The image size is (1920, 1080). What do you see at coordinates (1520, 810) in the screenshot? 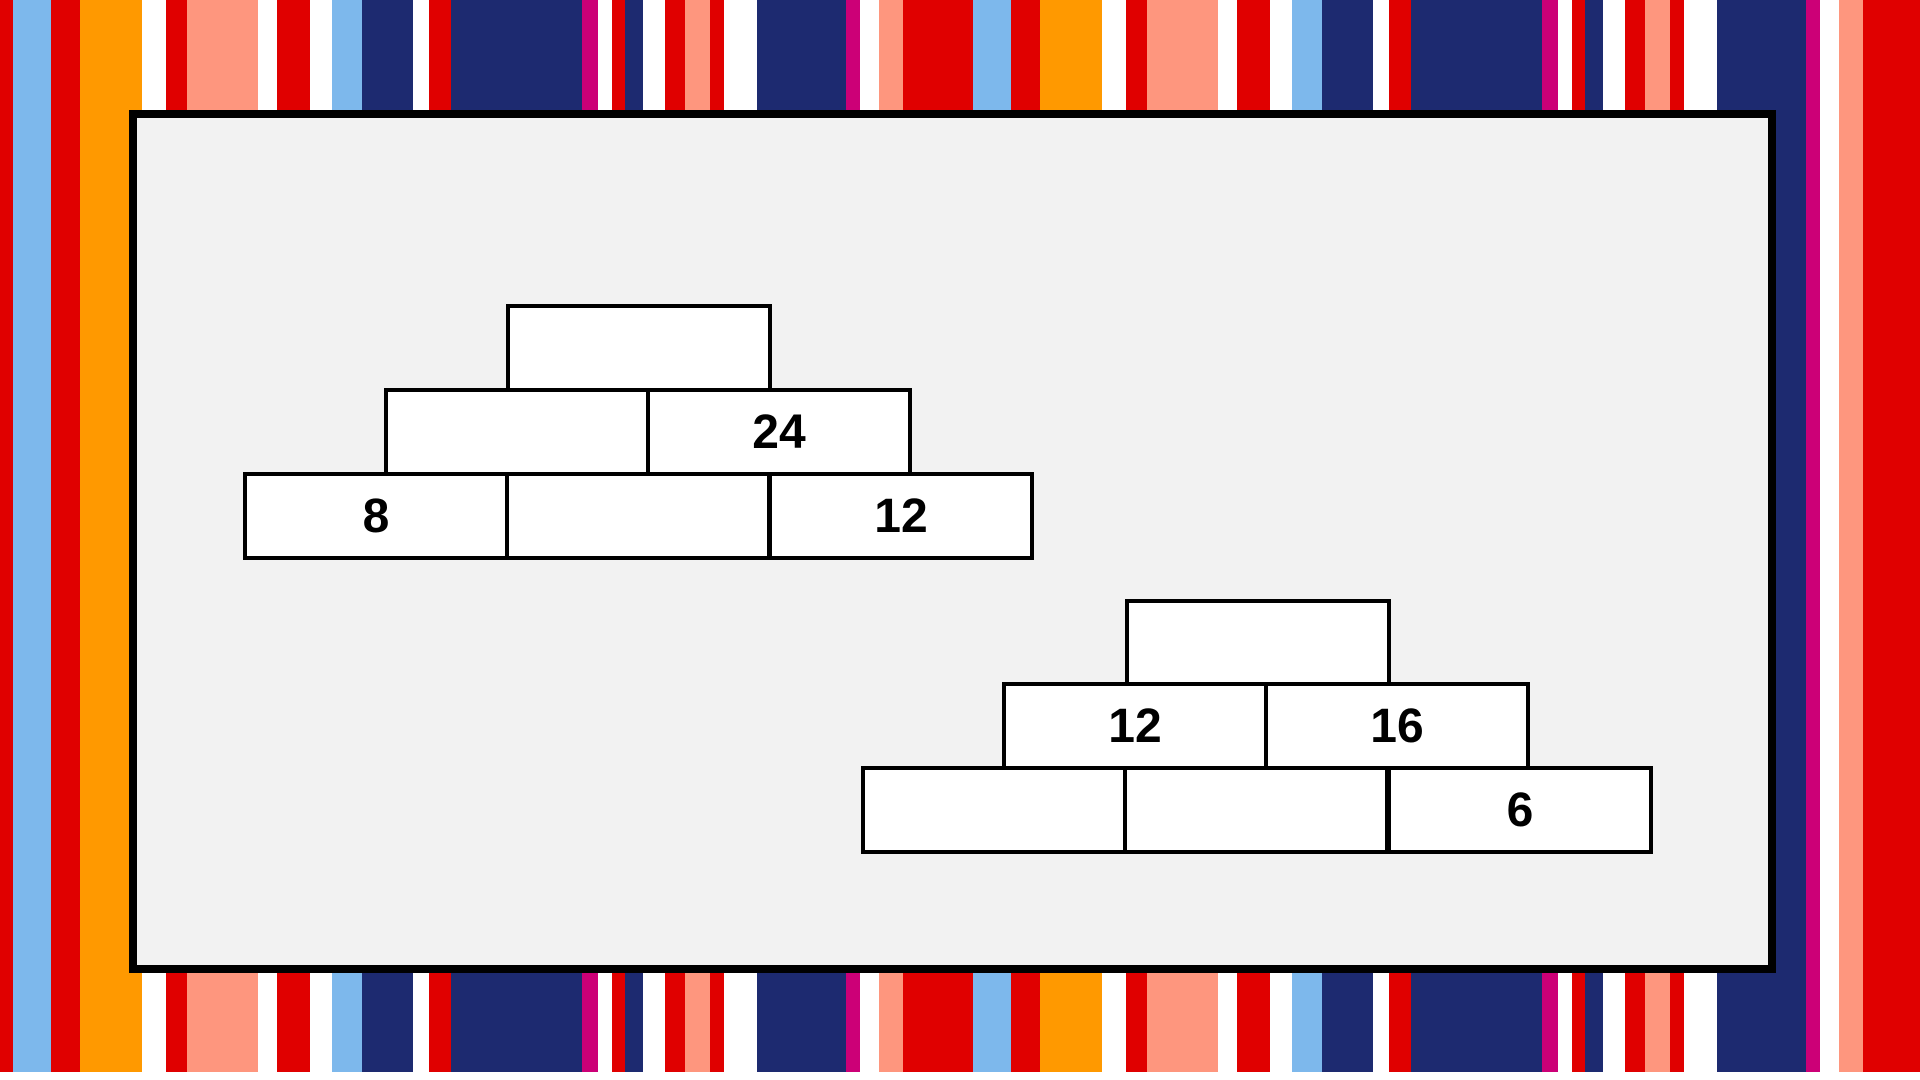
I see `brick-bottom-right: 6` at bounding box center [1520, 810].